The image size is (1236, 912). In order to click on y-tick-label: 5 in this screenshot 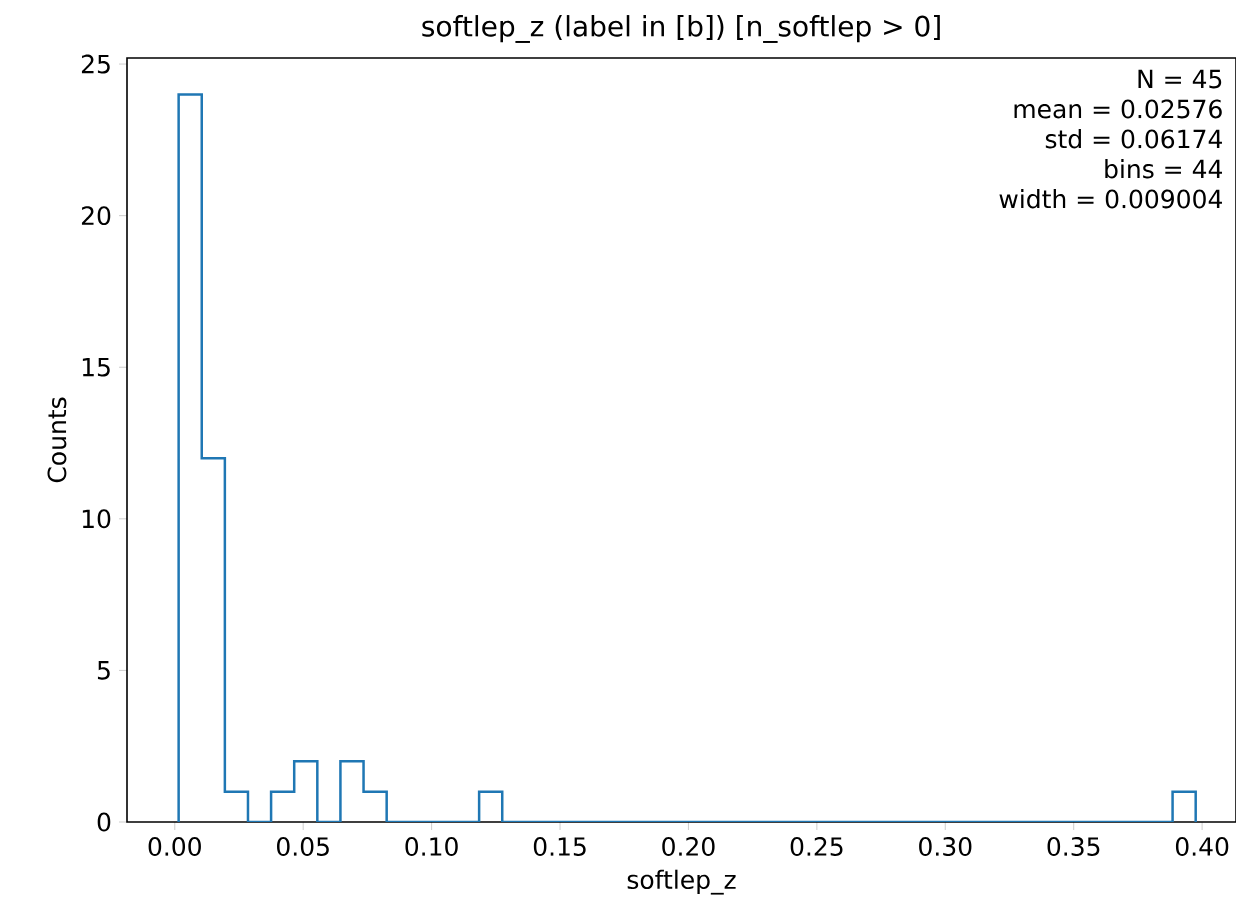, I will do `click(103, 670)`.